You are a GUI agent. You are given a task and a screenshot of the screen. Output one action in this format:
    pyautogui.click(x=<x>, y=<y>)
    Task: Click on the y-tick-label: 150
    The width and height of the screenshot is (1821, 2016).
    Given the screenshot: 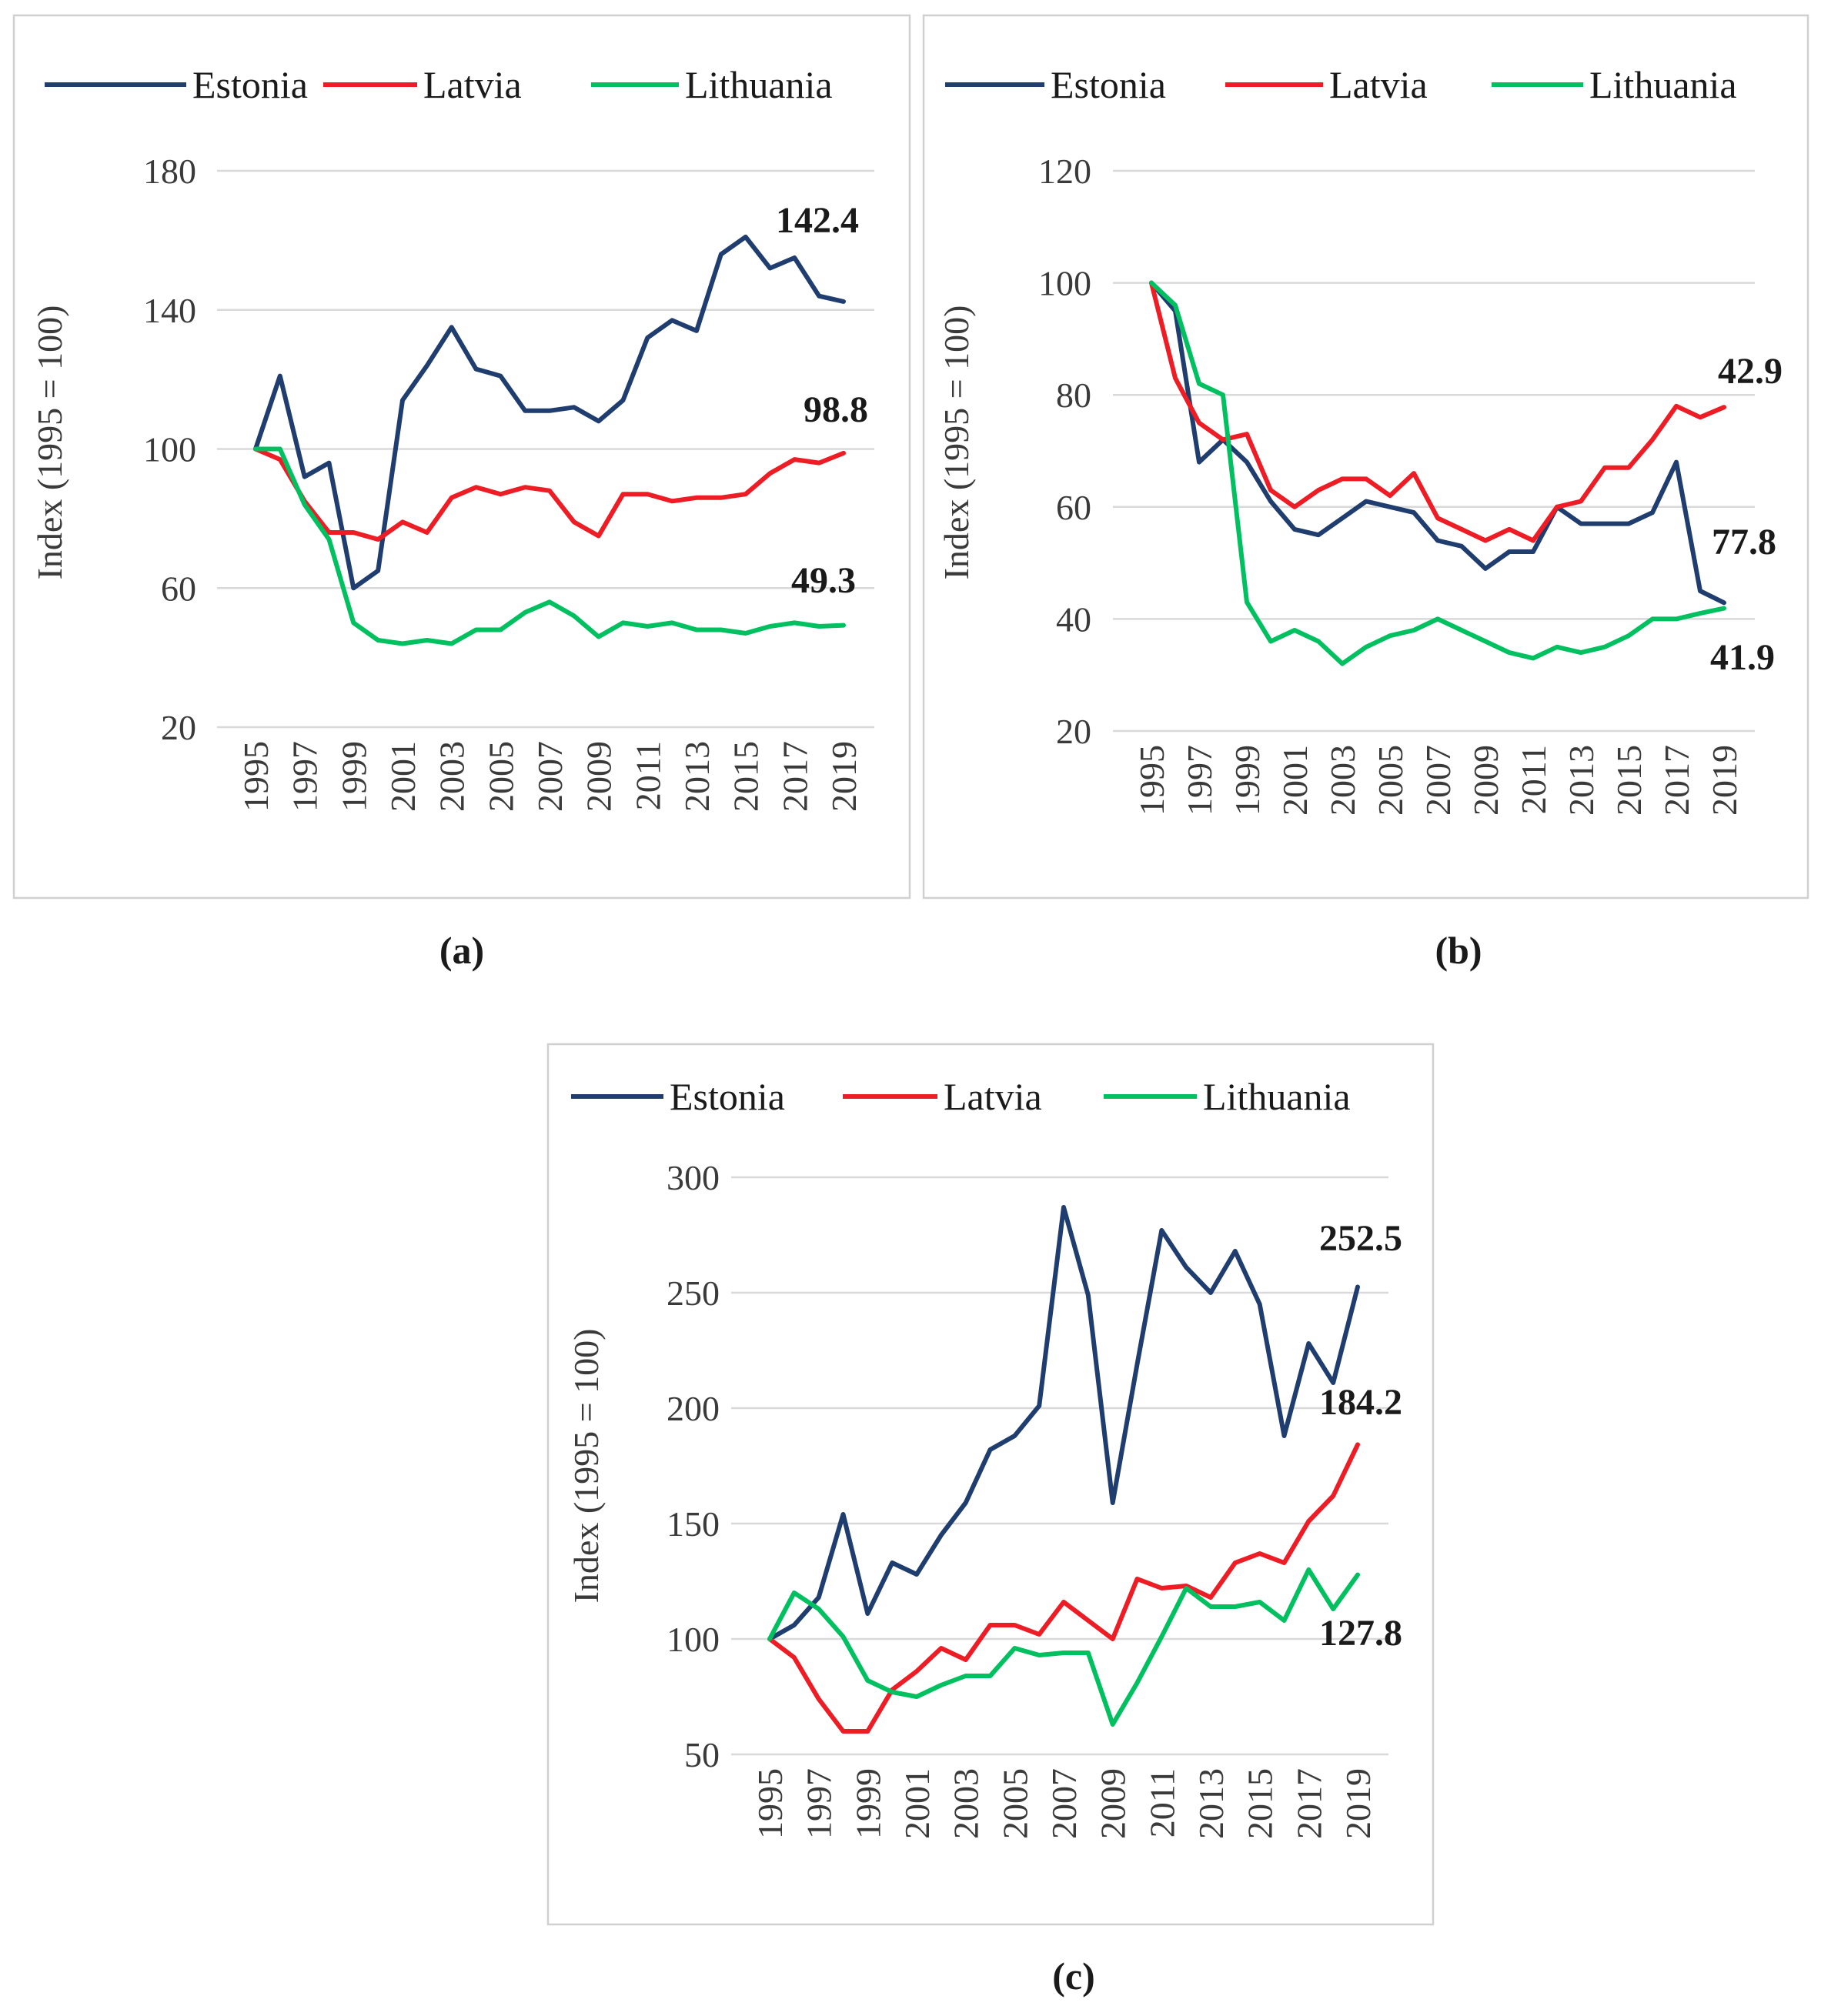 What is the action you would take?
    pyautogui.click(x=693, y=1524)
    